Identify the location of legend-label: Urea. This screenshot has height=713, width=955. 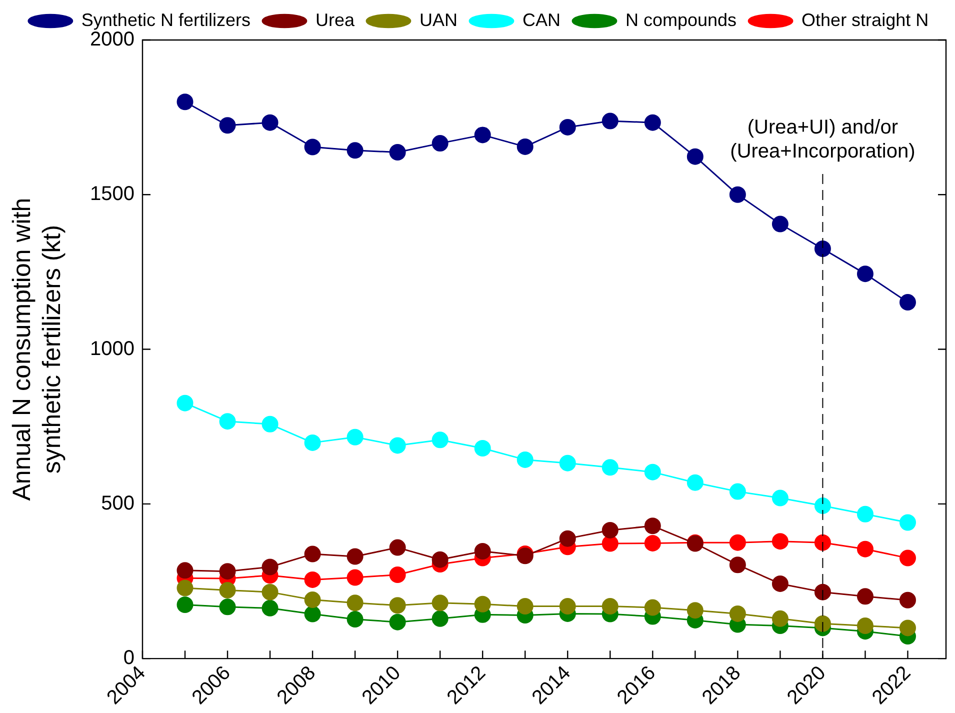
(335, 20).